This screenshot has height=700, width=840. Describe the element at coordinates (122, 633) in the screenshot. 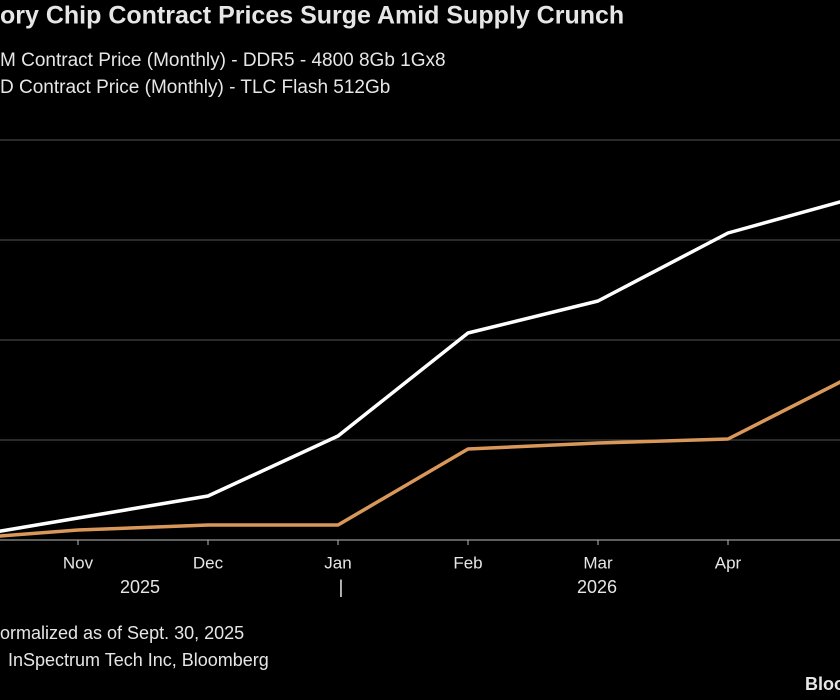

I see `note: ormalized as of Sept. 30, 2025` at that location.